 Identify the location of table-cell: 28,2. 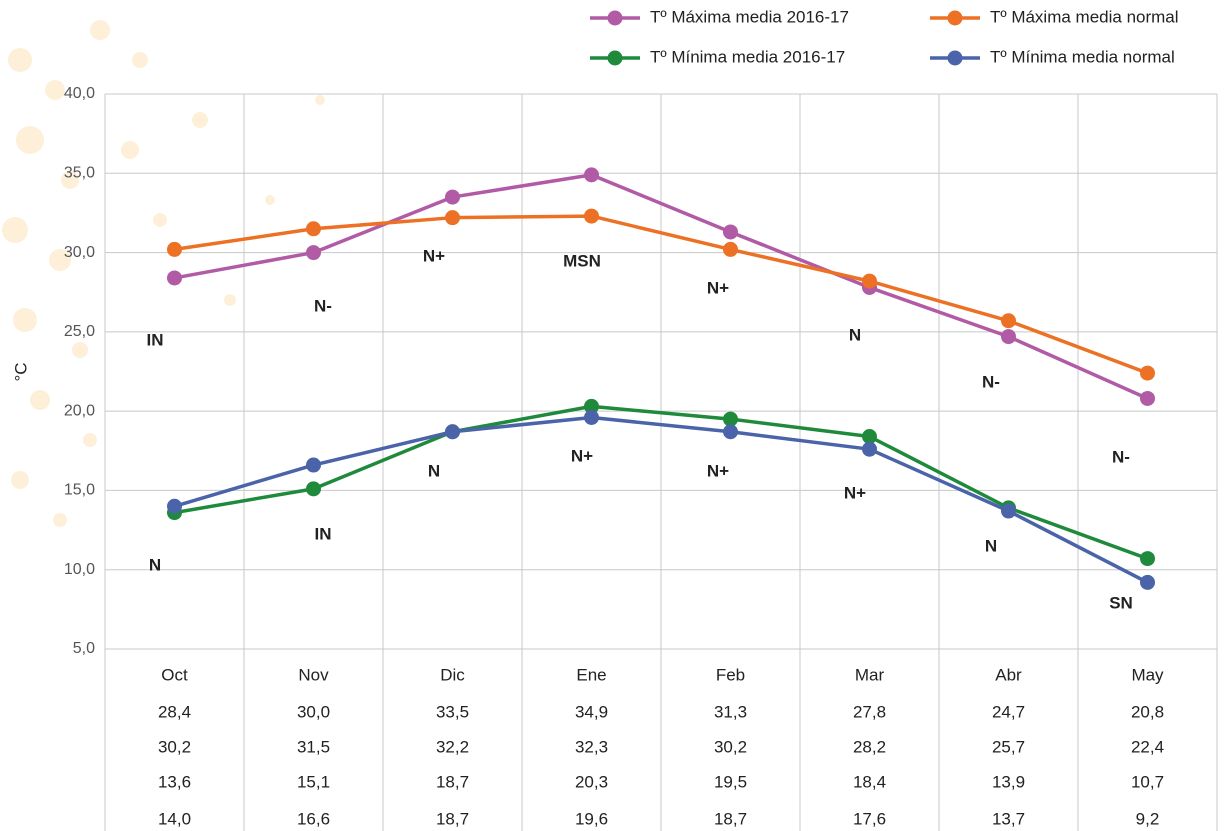
(869, 746).